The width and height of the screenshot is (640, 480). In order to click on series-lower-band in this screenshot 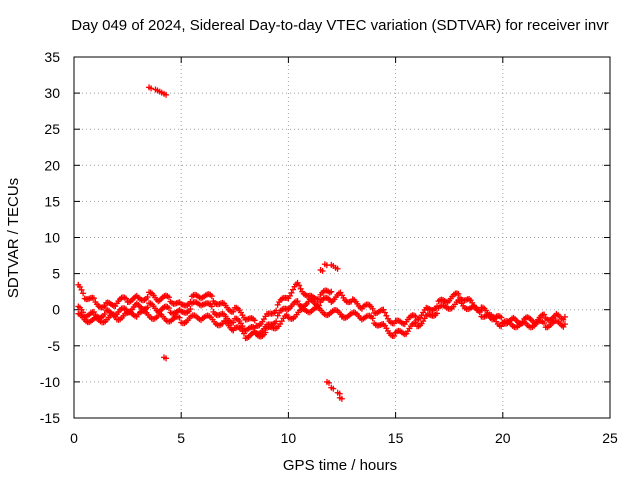, I will do `click(321, 319)`.